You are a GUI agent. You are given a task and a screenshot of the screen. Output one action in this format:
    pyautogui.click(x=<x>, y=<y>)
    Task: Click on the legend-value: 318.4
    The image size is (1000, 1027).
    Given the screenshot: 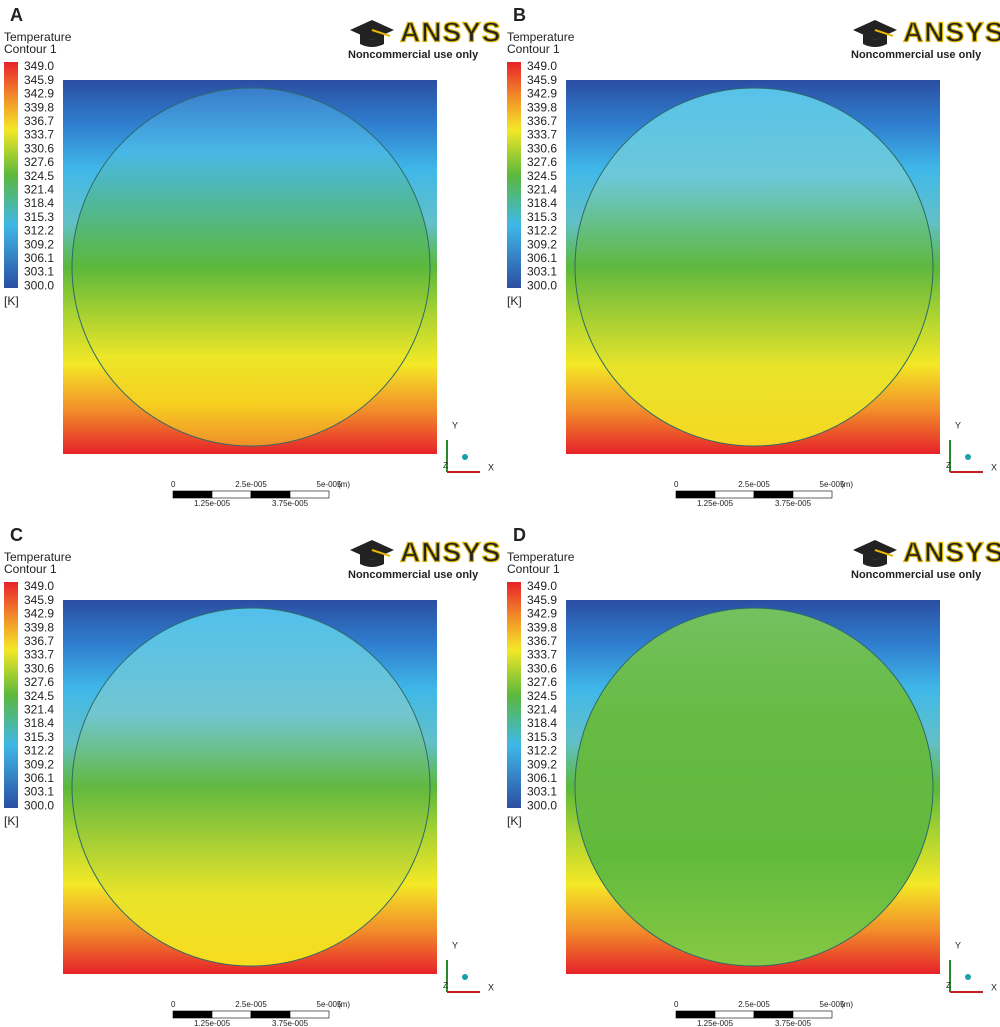 What is the action you would take?
    pyautogui.click(x=542, y=723)
    